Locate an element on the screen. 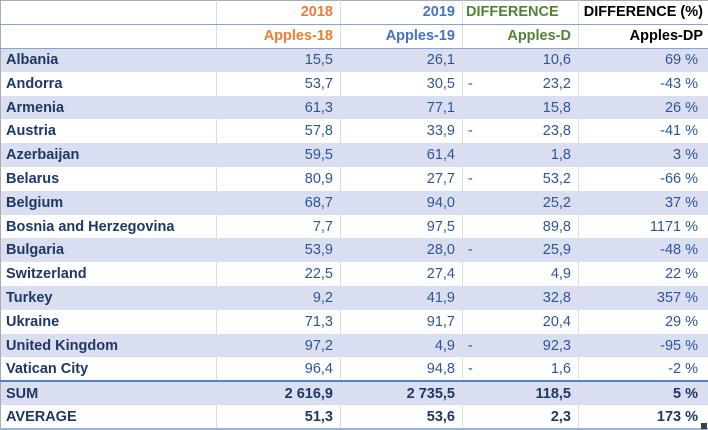 Image resolution: width=708 pixels, height=430 pixels. value-2018-cell: 53,7 is located at coordinates (278, 83).